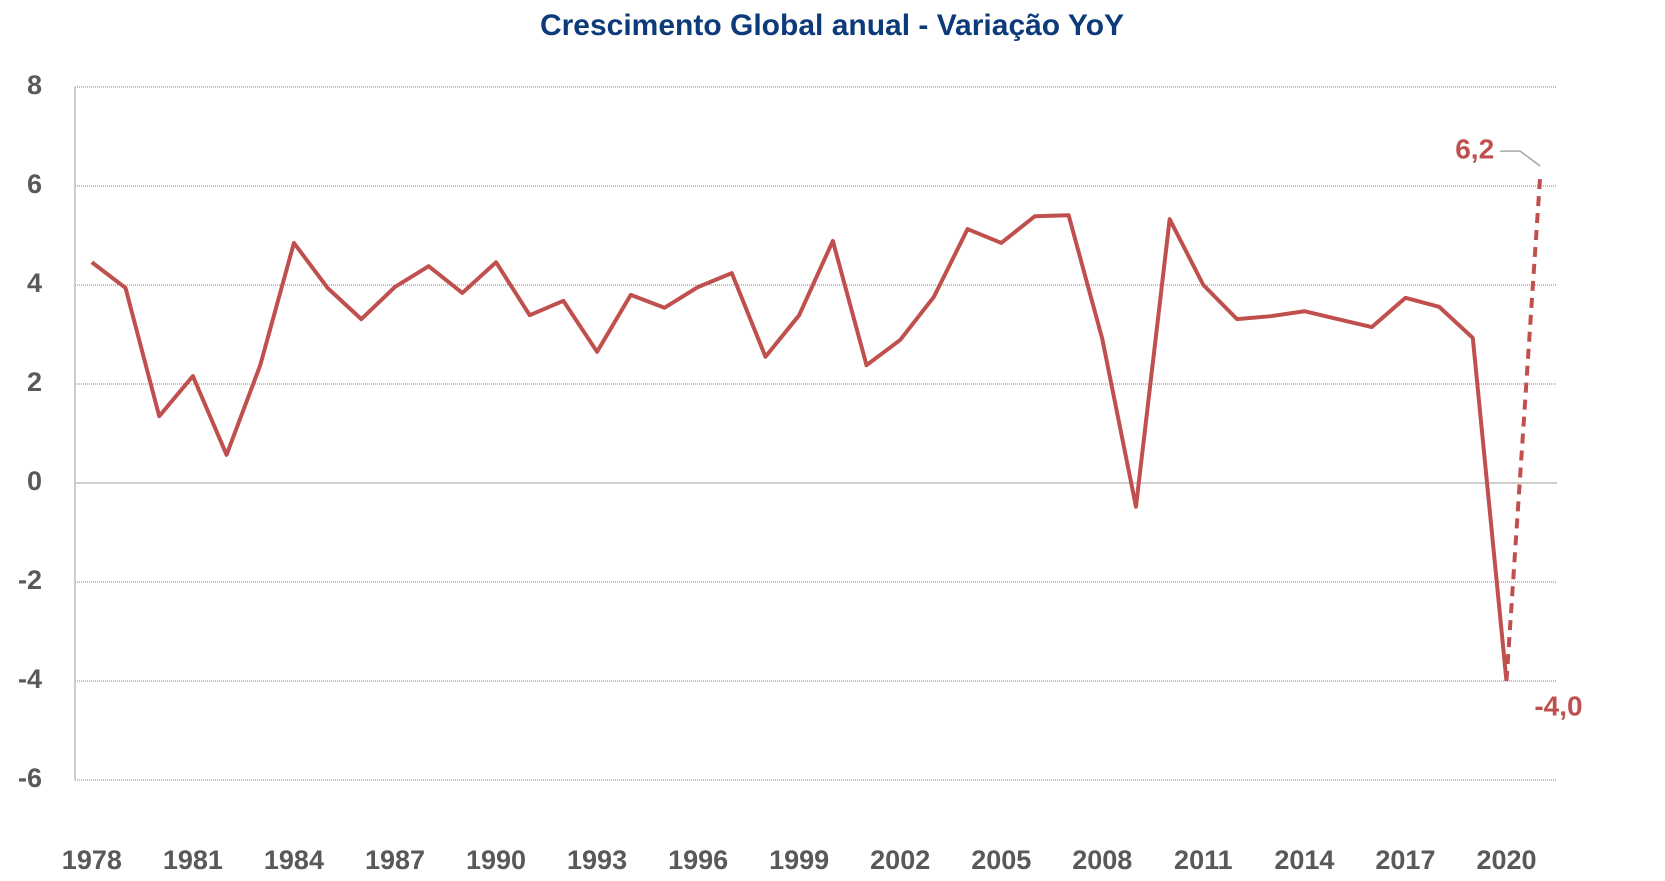  I want to click on series-line-dashed, so click(1523, 428).